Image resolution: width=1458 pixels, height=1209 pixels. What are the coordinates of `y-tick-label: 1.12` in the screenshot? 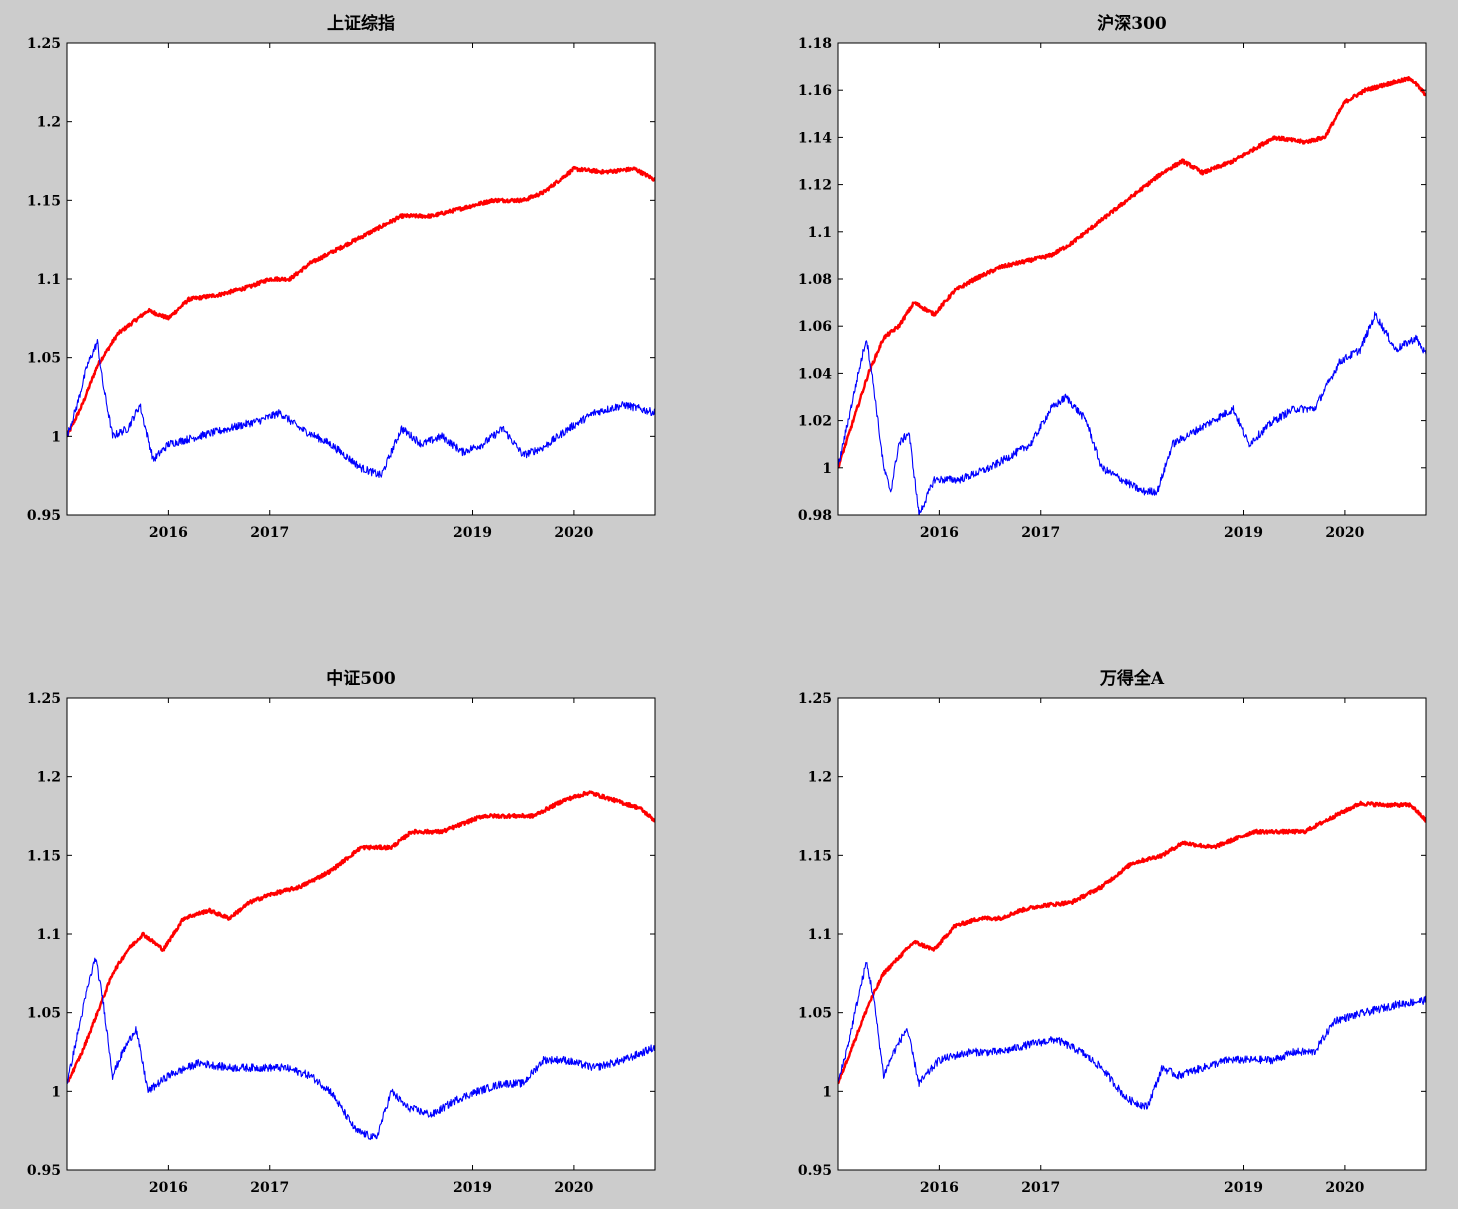 It's located at (815, 186).